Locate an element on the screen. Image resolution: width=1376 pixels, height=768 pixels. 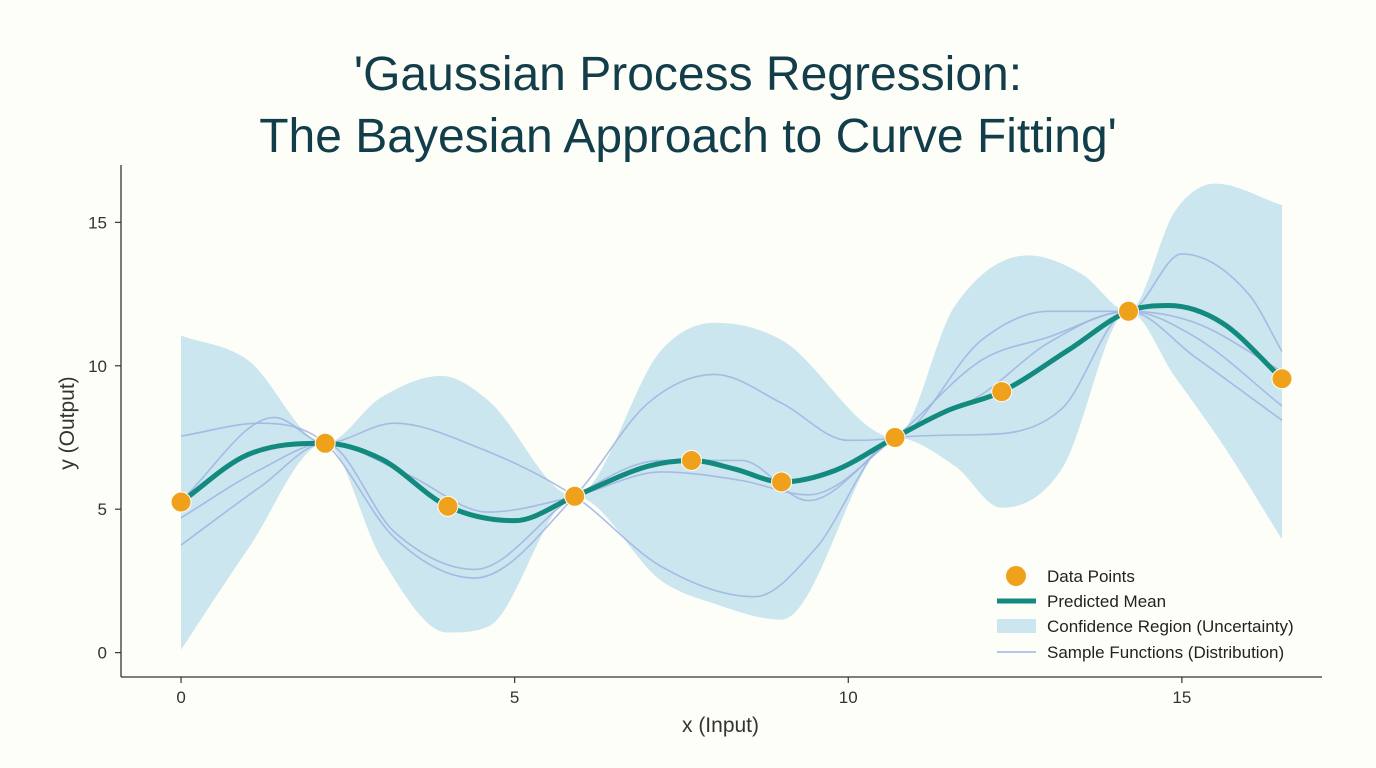
legend-confidence-region-label: Confidence Region (Uncertainty) is located at coordinates (1170, 626).